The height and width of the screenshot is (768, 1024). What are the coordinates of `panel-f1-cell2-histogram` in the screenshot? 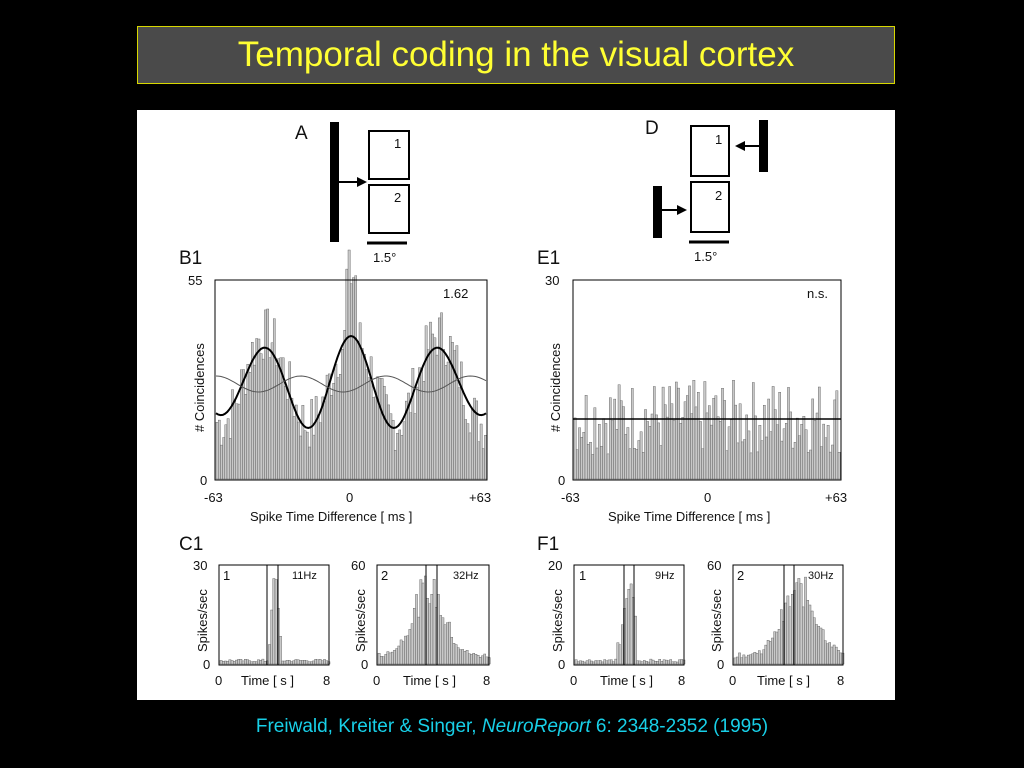 It's located at (789, 620).